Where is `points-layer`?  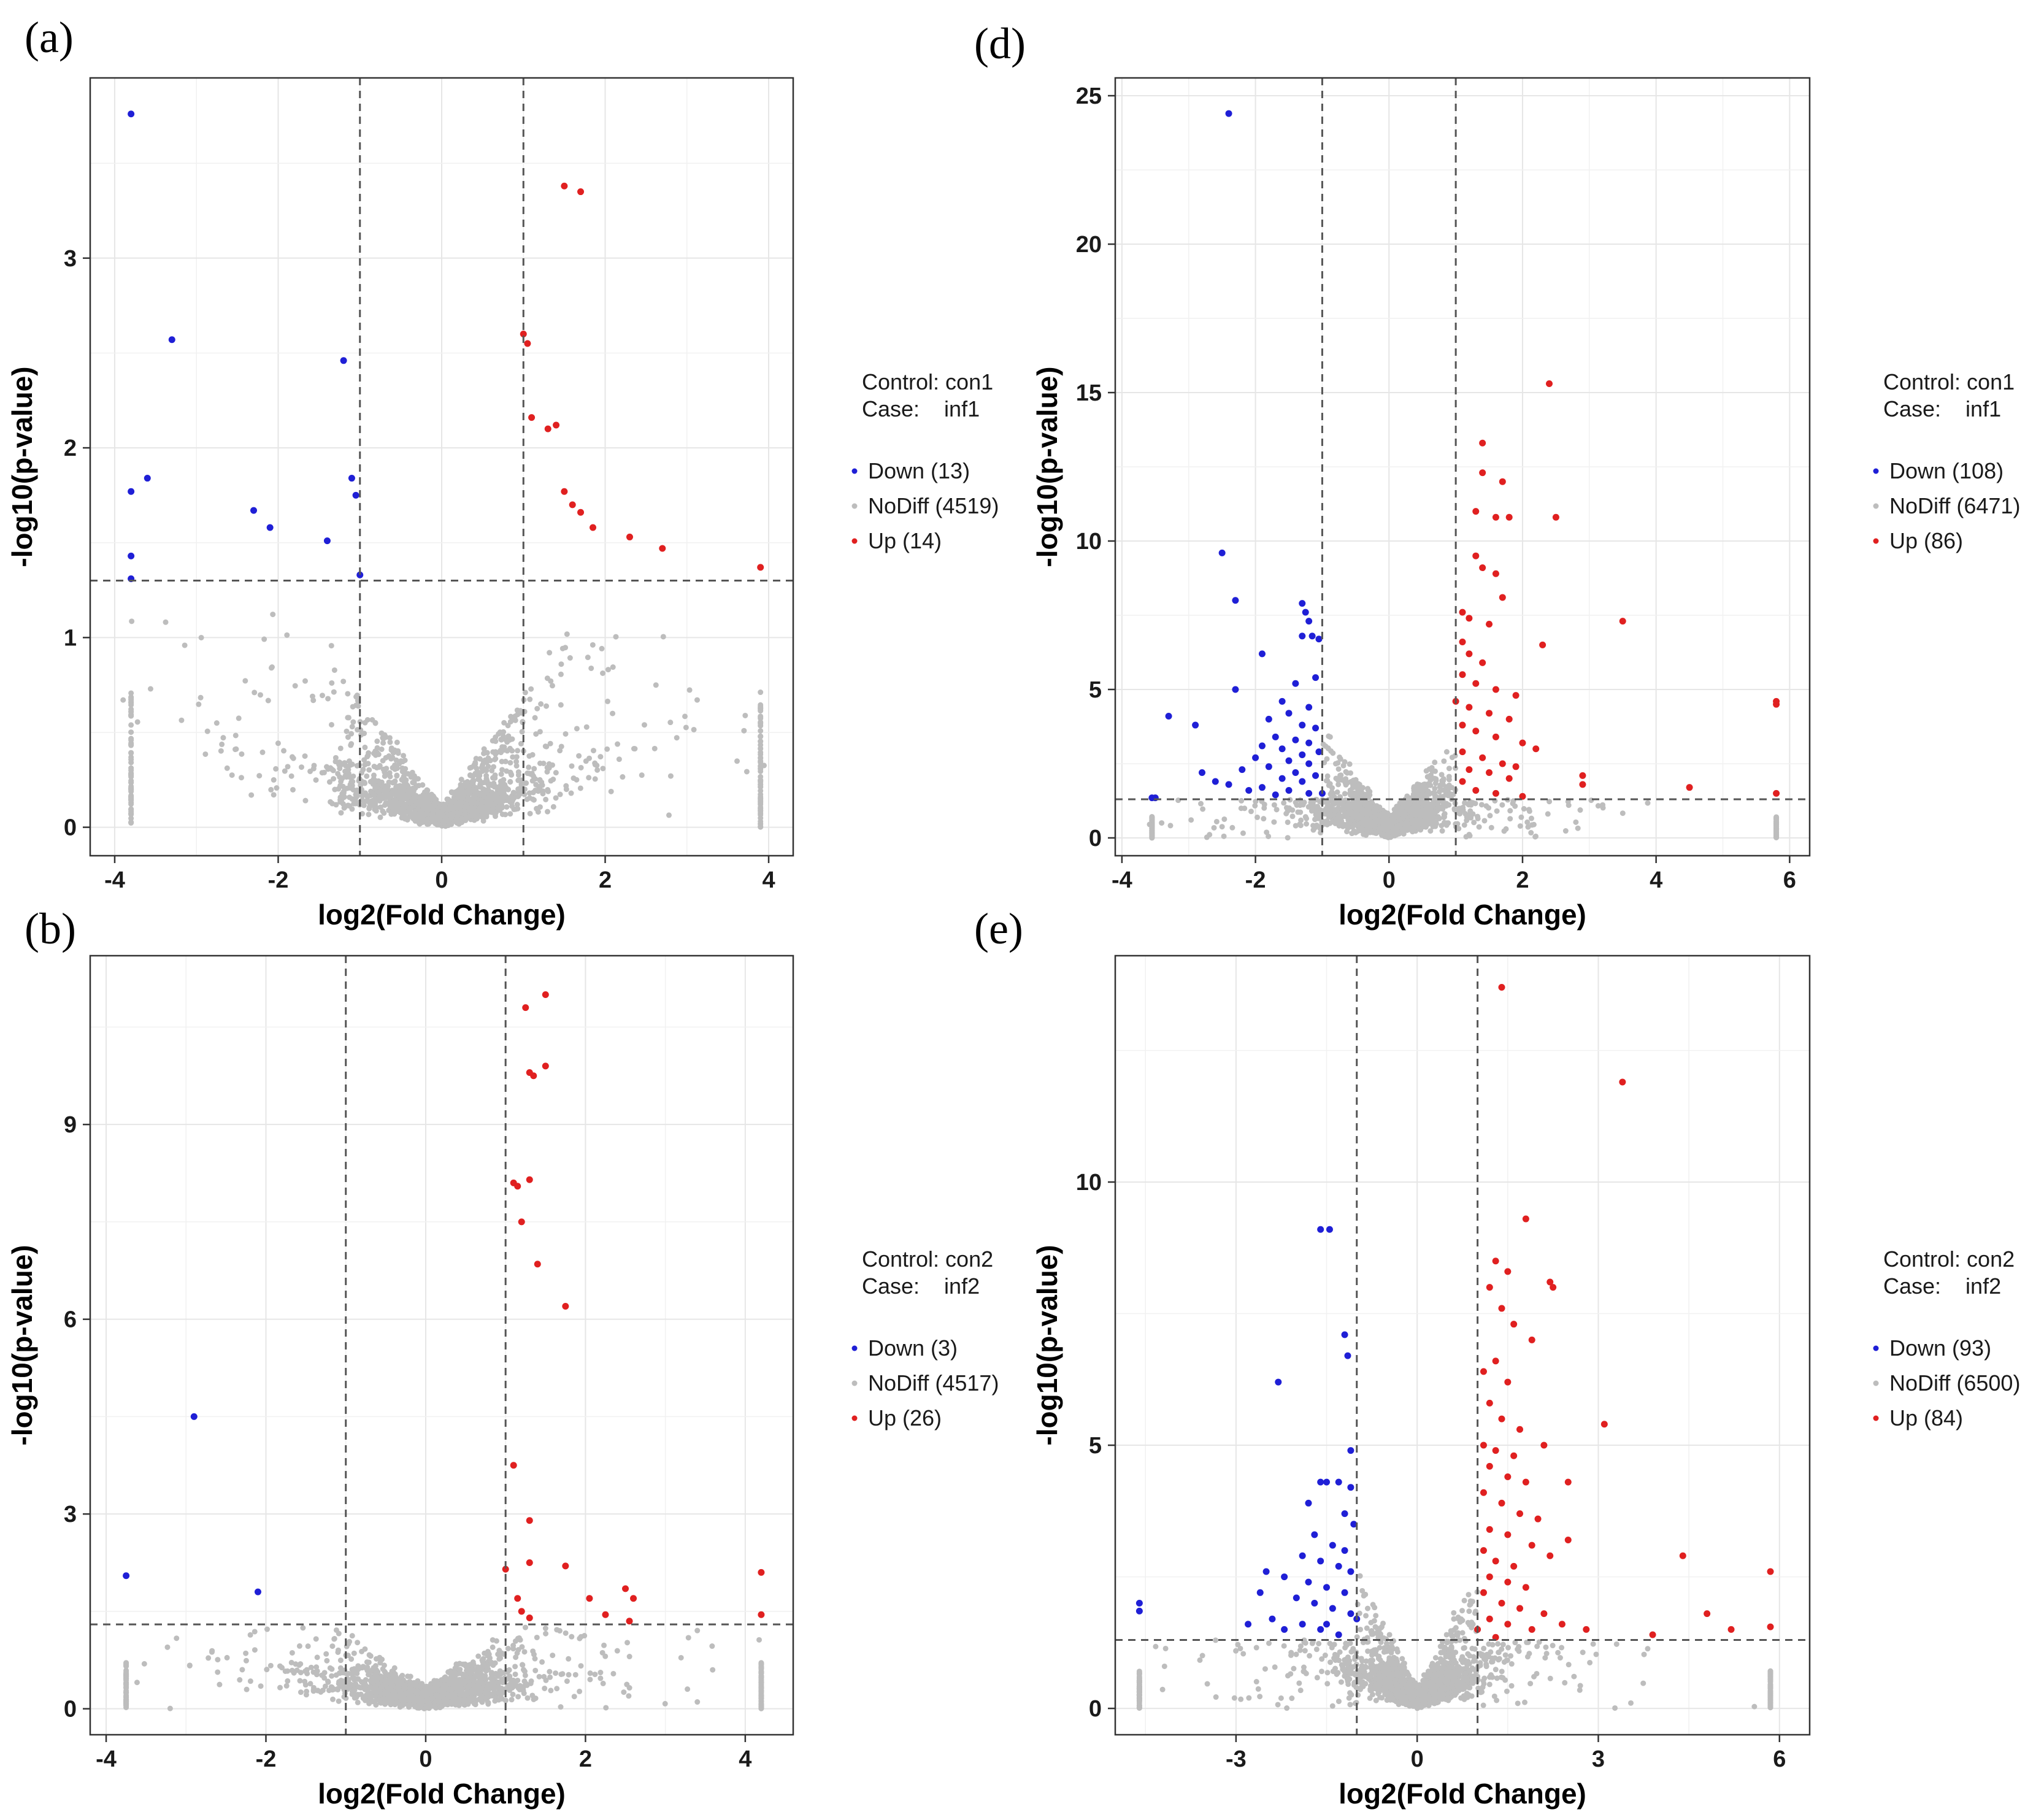 points-layer is located at coordinates (444, 1351).